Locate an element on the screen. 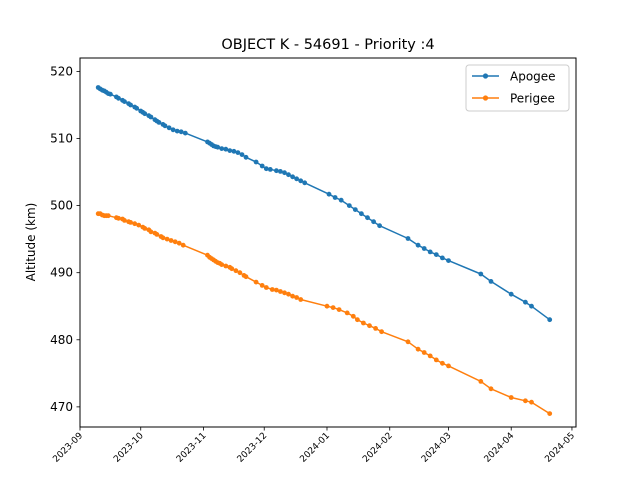 The height and width of the screenshot is (484, 640). x-tick-label: 2023-09 is located at coordinates (68, 448).